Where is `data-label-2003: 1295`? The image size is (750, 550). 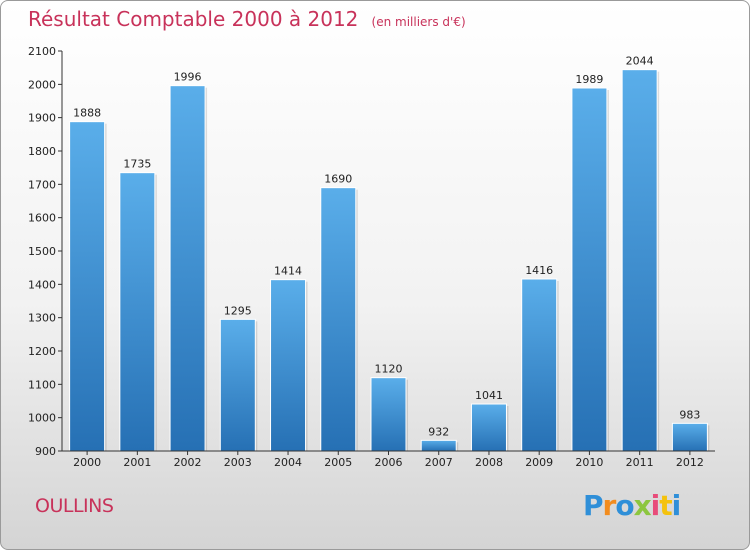
data-label-2003: 1295 is located at coordinates (238, 310).